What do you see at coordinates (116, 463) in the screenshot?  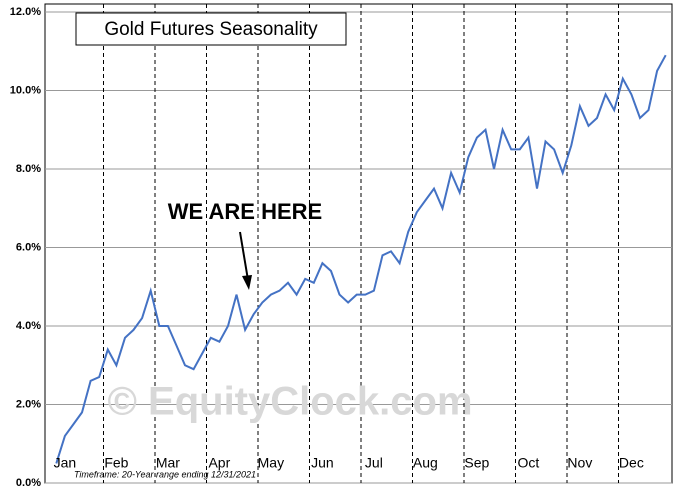 I see `x-tick-label: Feb` at bounding box center [116, 463].